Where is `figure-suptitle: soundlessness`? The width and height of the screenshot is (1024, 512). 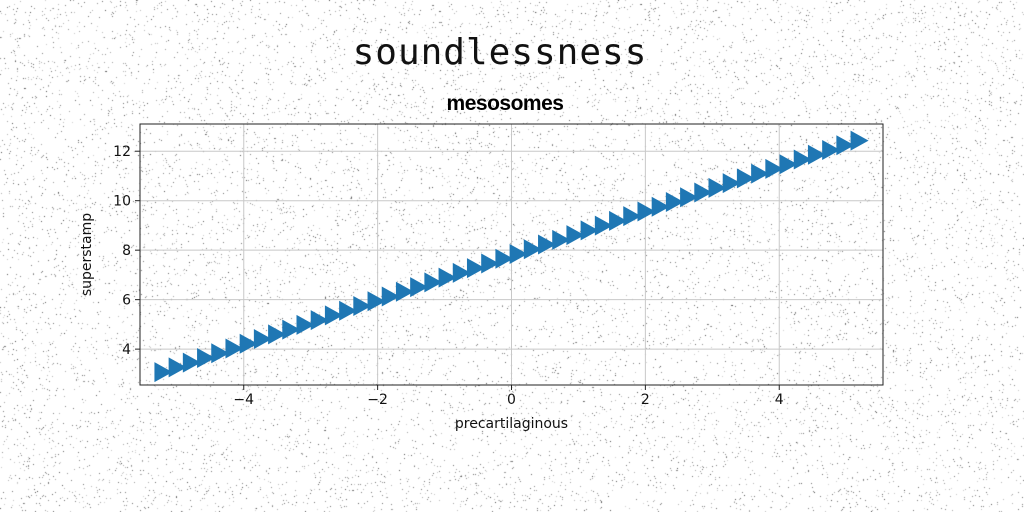 figure-suptitle: soundlessness is located at coordinates (500, 52).